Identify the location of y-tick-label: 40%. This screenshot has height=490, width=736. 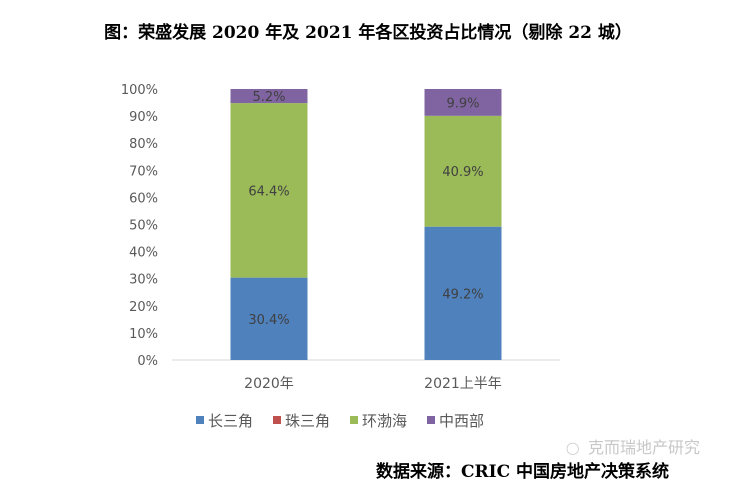
(143, 253).